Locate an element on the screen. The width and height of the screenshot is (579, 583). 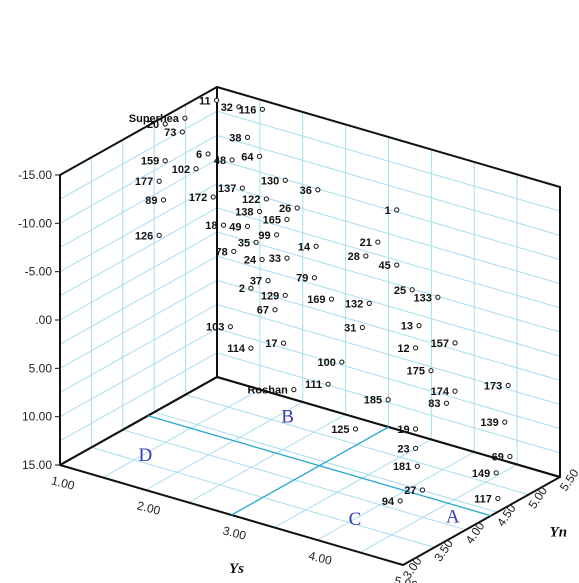
point-label: 64 is located at coordinates (247, 157).